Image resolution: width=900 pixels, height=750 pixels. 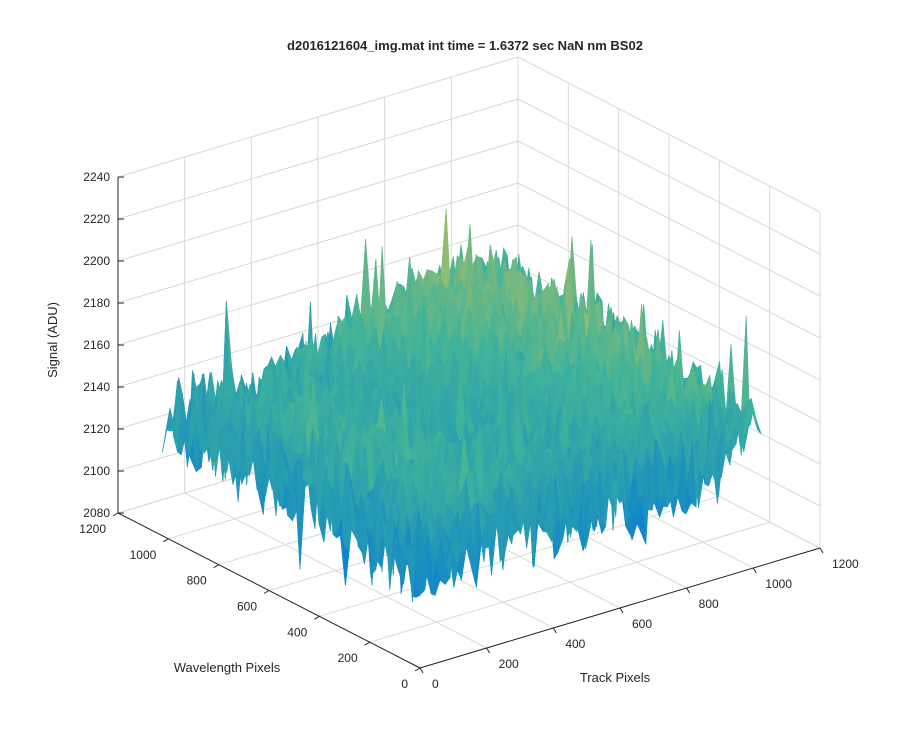 I want to click on x-tick-label: 600, so click(x=642, y=624).